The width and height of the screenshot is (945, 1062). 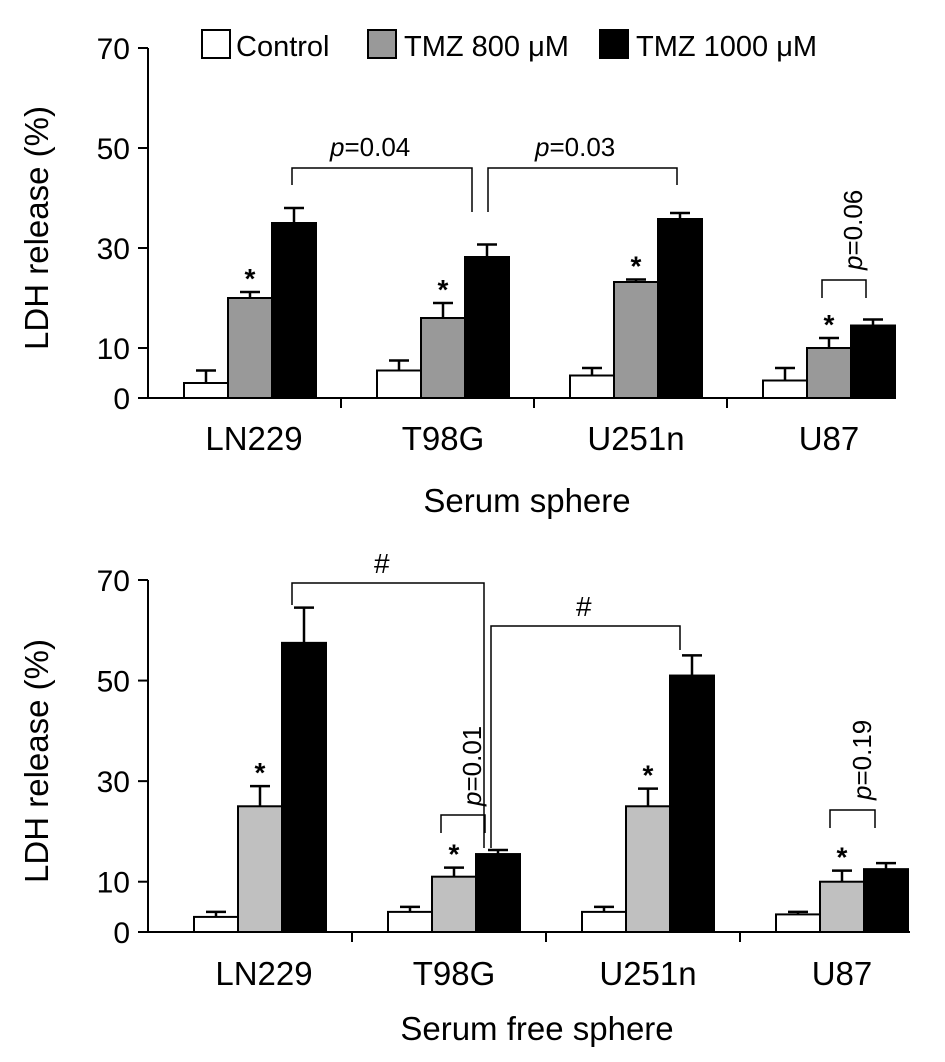 I want to click on pvalue-u87-serum: p=0.06, so click(x=853, y=230).